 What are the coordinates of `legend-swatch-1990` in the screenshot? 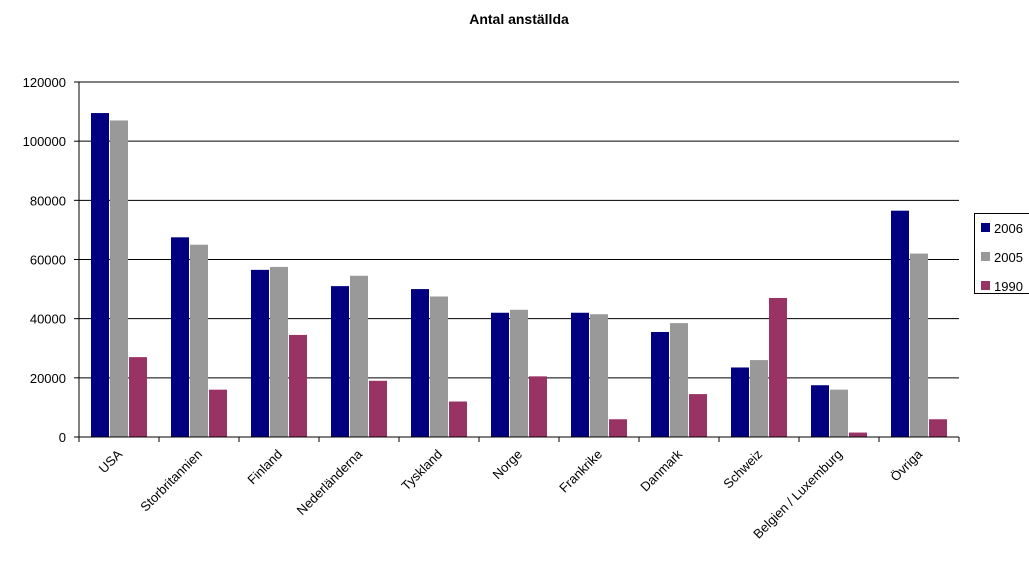 It's located at (985, 285).